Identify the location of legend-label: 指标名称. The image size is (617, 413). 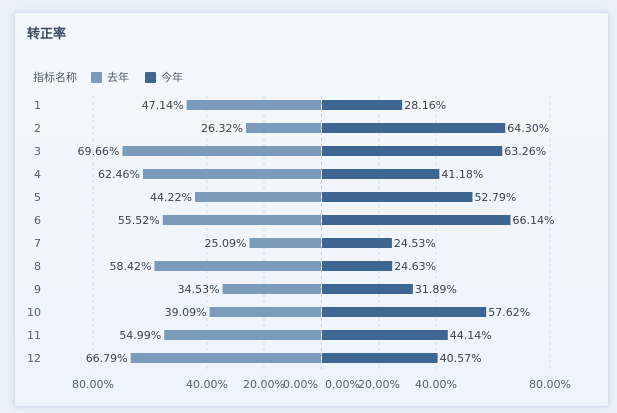
(55, 77).